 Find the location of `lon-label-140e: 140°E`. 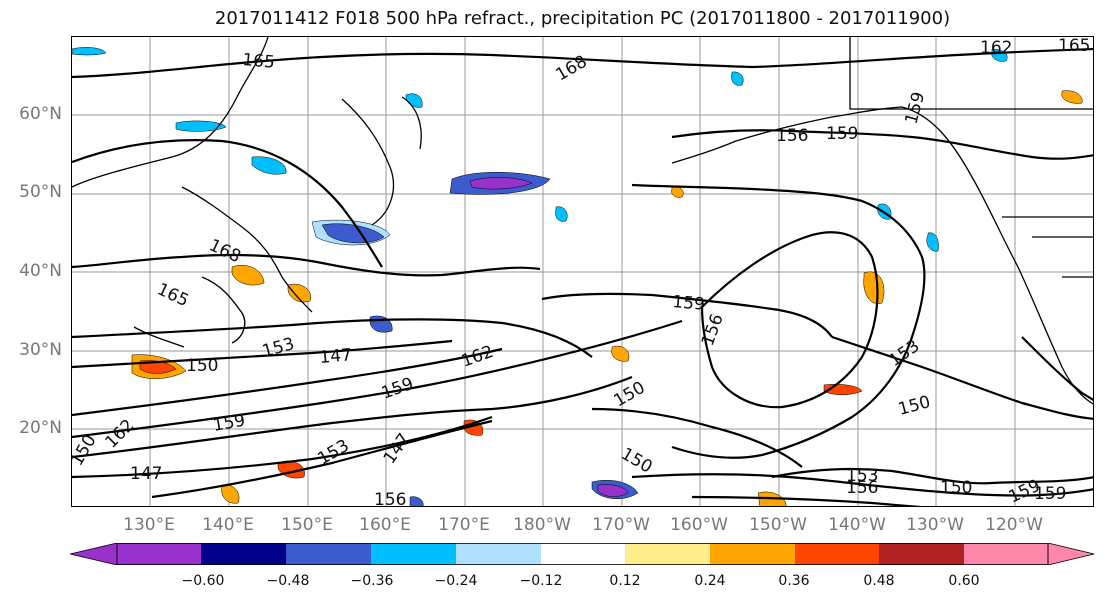

lon-label-140e: 140°E is located at coordinates (228, 525).